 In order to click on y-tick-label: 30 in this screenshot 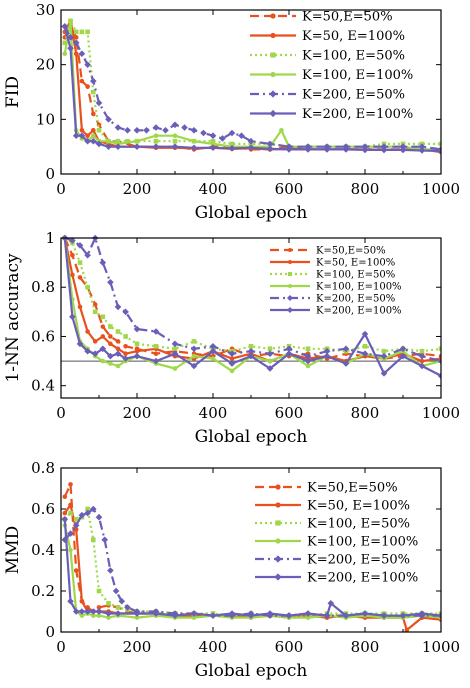, I will do `click(45, 10)`.